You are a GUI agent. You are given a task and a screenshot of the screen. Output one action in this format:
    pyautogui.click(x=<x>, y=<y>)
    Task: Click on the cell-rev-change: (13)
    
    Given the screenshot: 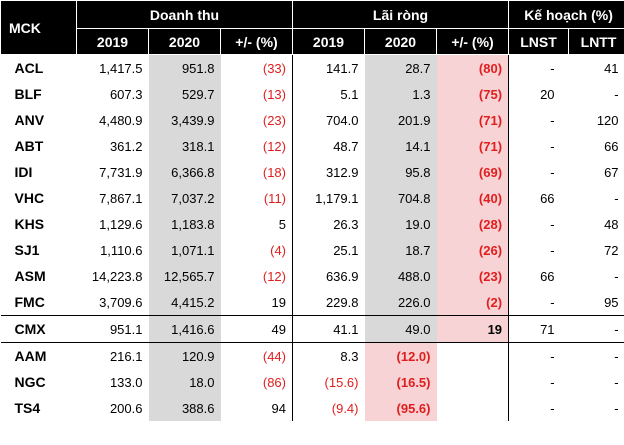 What is the action you would take?
    pyautogui.click(x=274, y=94)
    